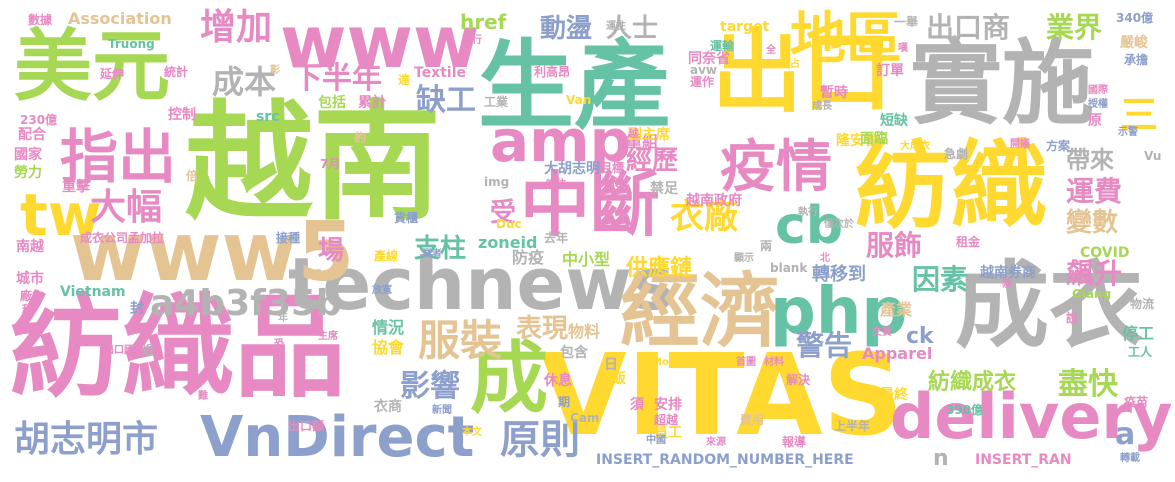 This screenshot has height=482, width=1175. Describe the element at coordinates (337, 437) in the screenshot. I see `word-vndirect: VnDirect` at that location.